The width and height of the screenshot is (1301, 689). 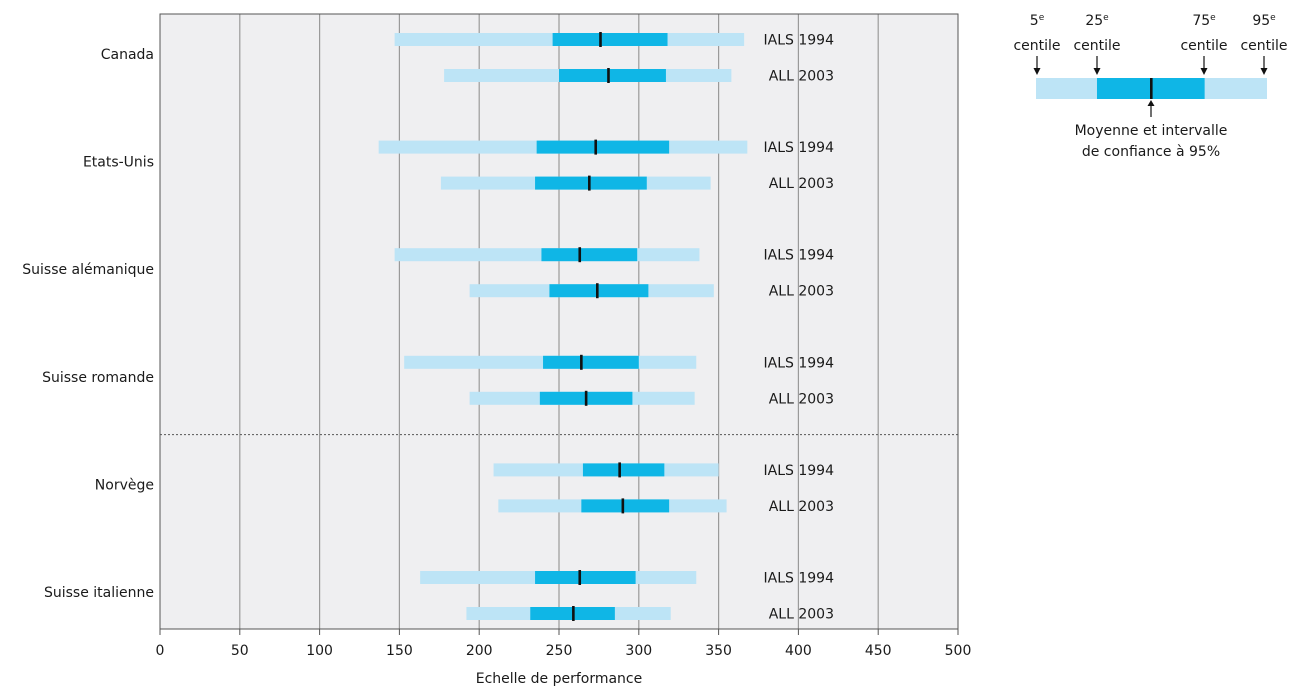 I want to click on category-label: Norvège, so click(x=124, y=485).